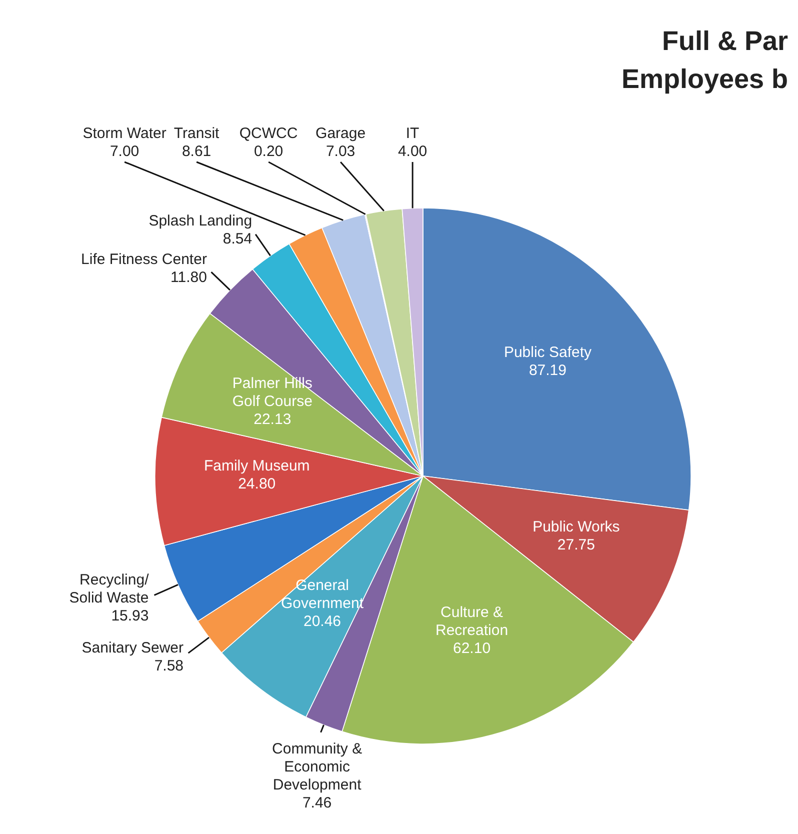 Image resolution: width=798 pixels, height=834 pixels. What do you see at coordinates (317, 767) in the screenshot?
I see `slice-label: Community & Economic Development` at bounding box center [317, 767].